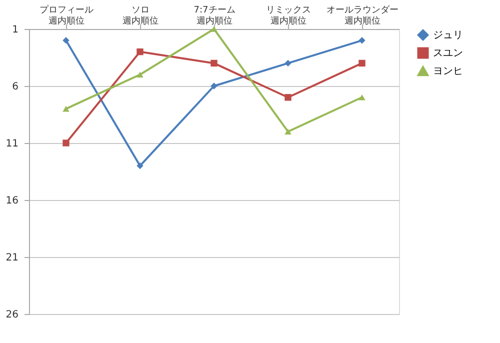  Describe the element at coordinates (12, 258) in the screenshot. I see `y-tick-label: 21` at that location.